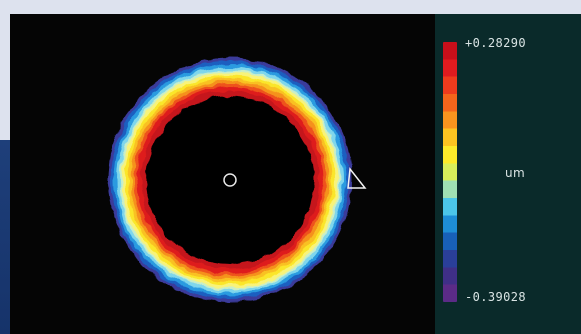  I want to click on scale-unit-label: um, so click(515, 173).